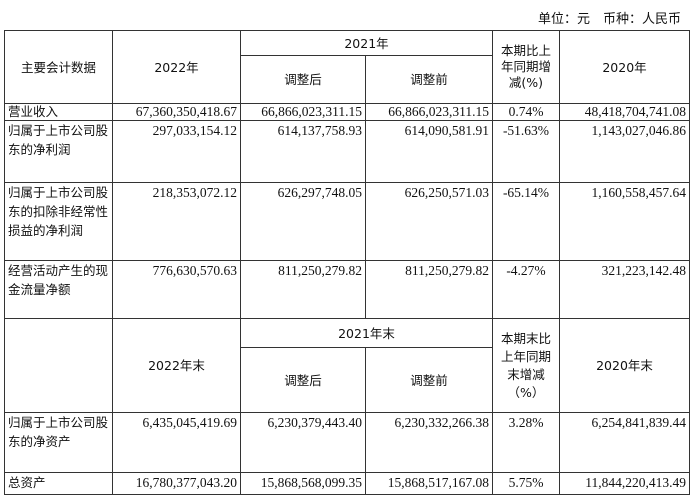  I want to click on row-label: 归属于上市公司股东的扣除非经常性损益的净利润, so click(58, 221).